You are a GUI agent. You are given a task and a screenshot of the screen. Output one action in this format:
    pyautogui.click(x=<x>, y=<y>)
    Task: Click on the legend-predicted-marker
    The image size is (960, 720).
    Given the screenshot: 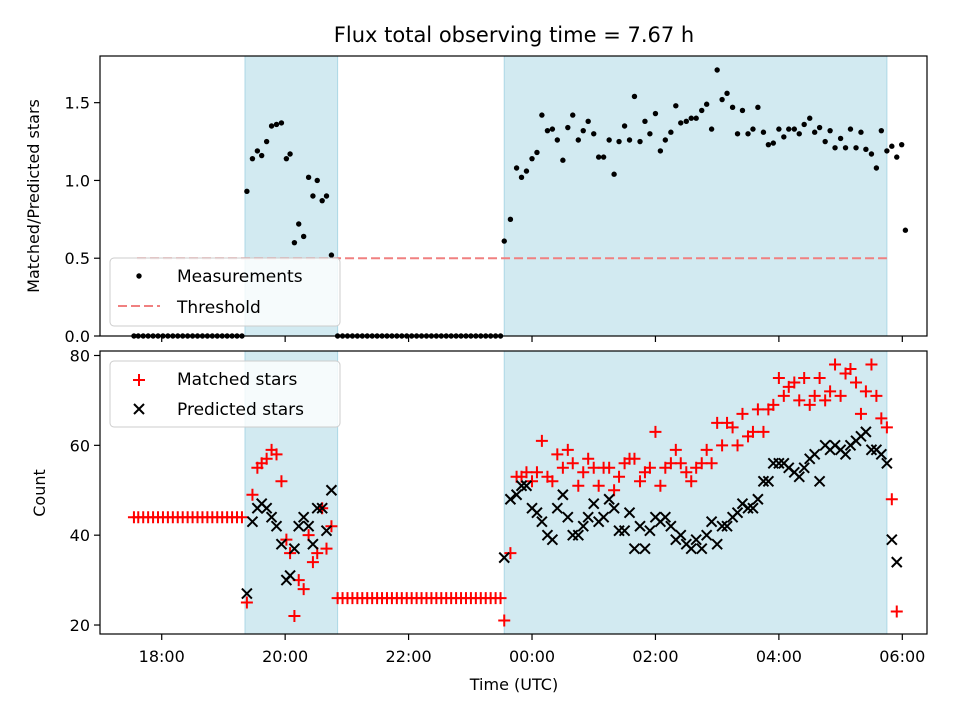 What is the action you would take?
    pyautogui.click(x=139, y=409)
    